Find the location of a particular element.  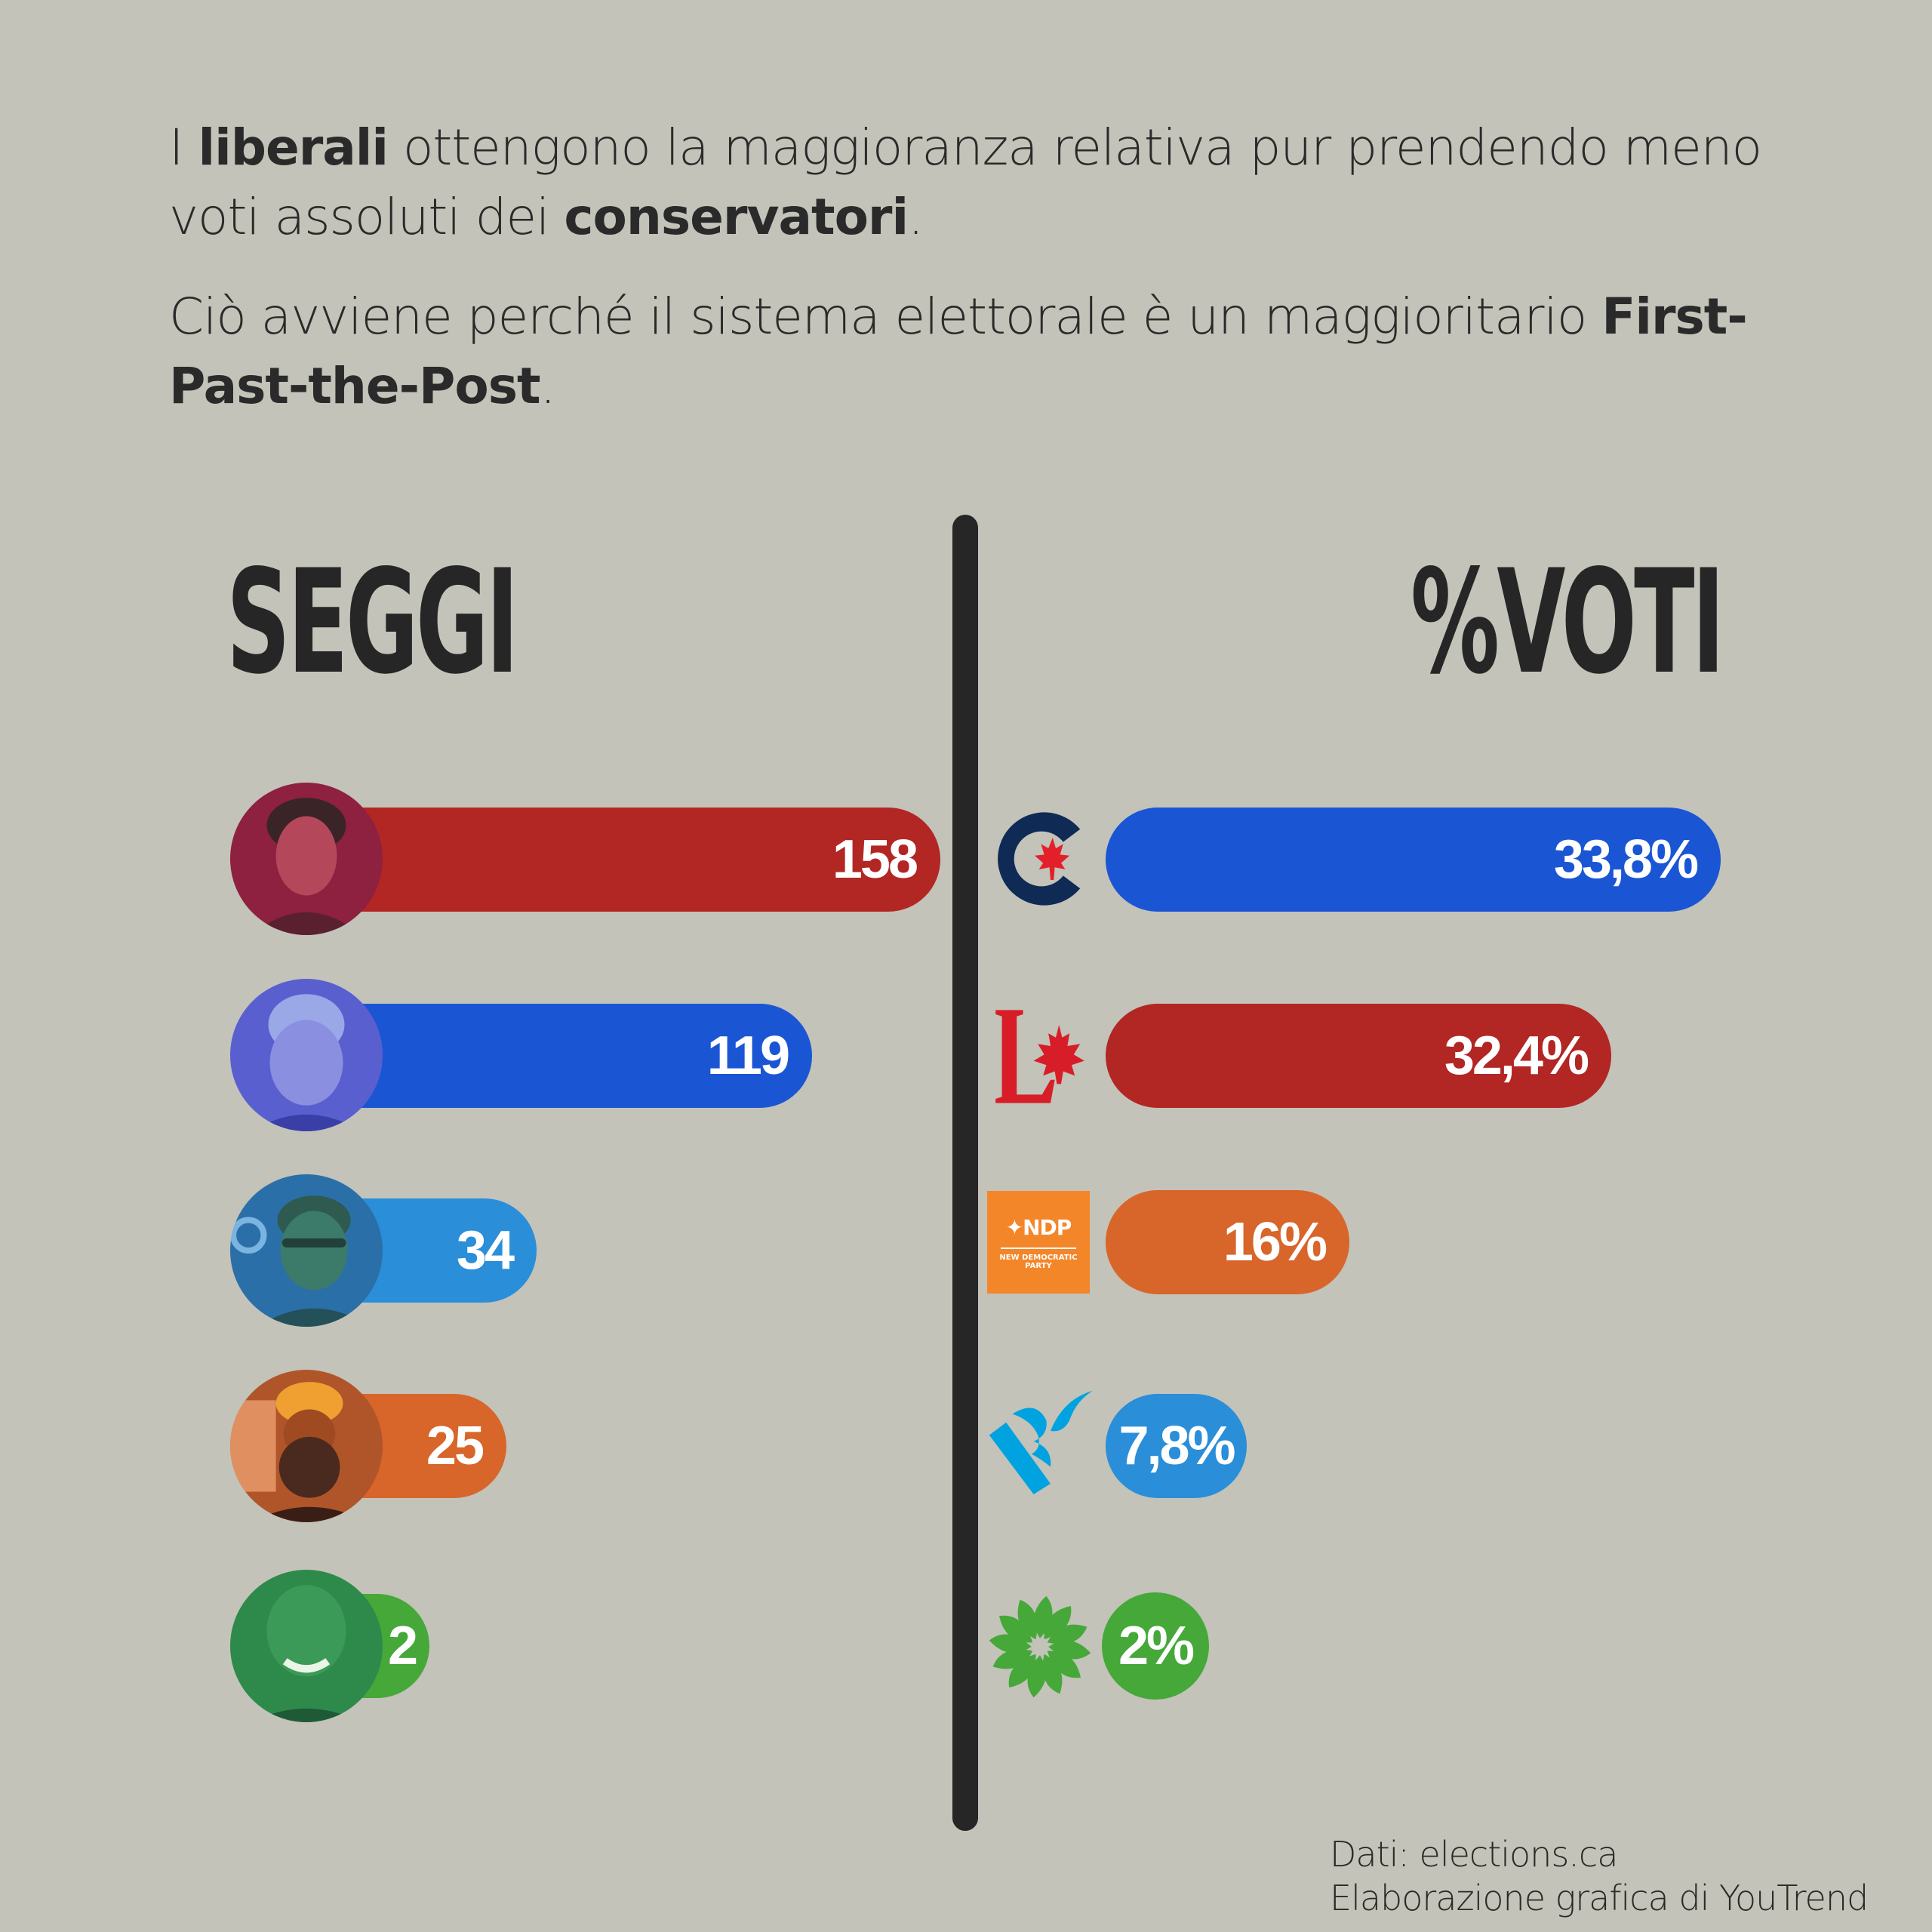

highlight-fptp: First-Past-the-Post is located at coordinates (958, 351).